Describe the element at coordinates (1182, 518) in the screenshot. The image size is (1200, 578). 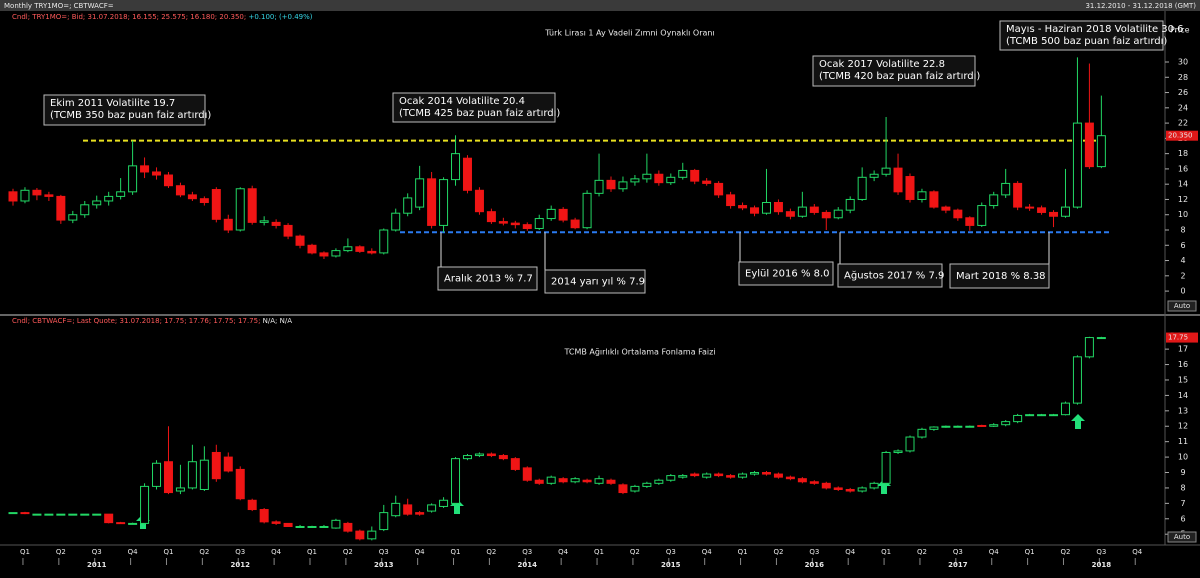
I see `y-tick-label: 6` at that location.